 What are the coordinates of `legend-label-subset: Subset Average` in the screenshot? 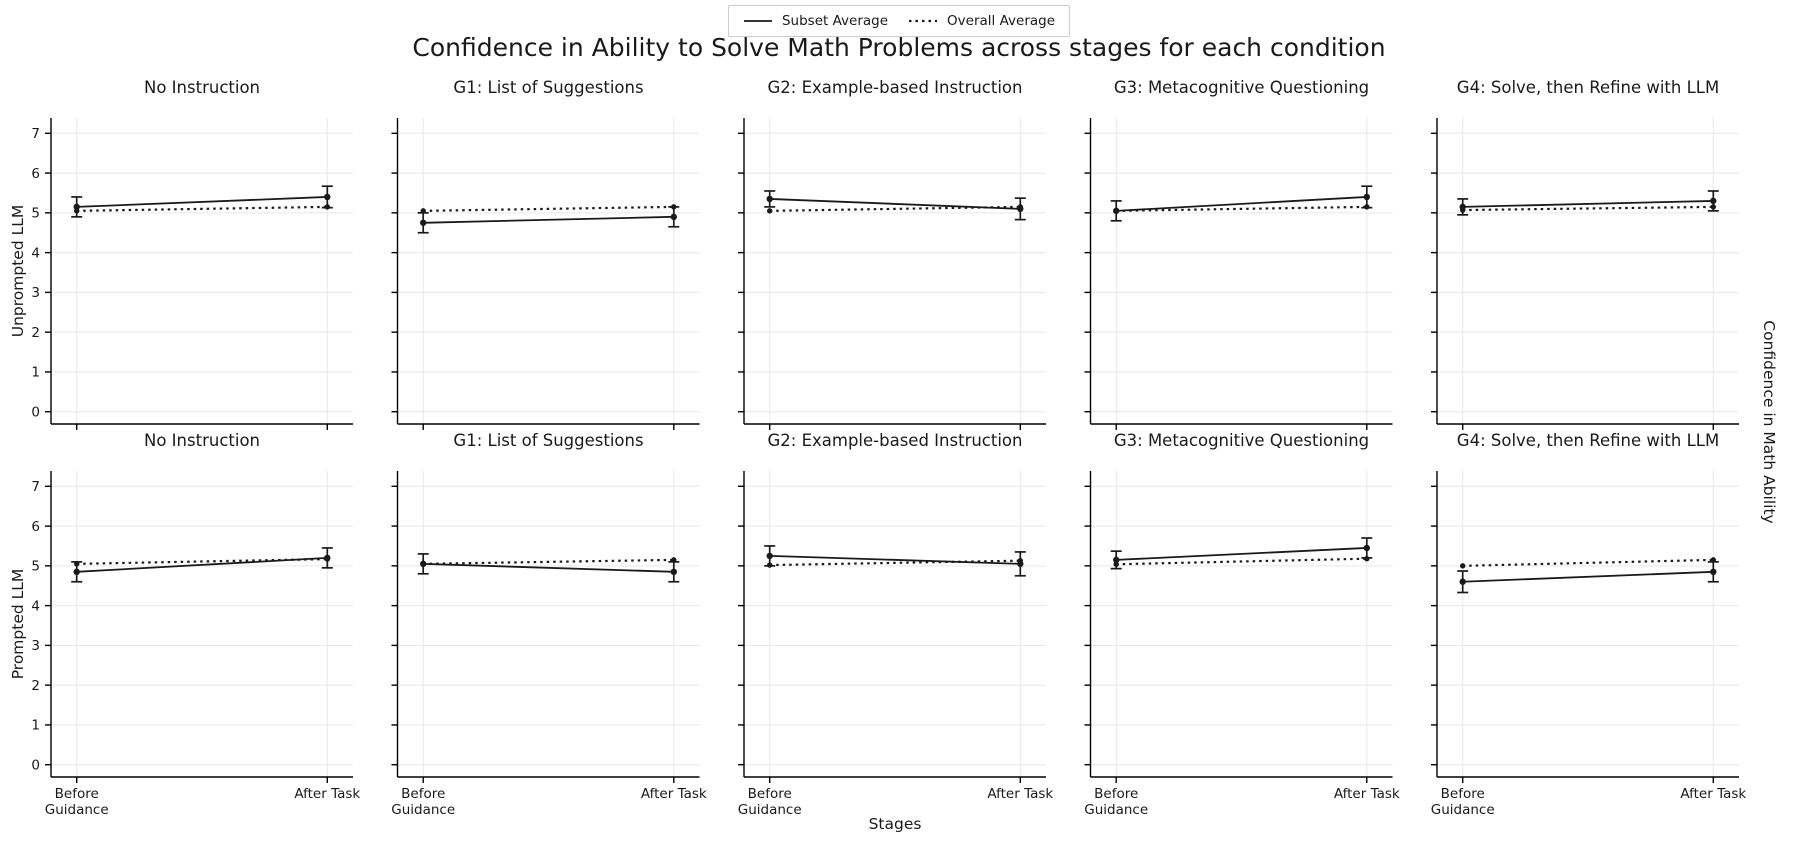 It's located at (835, 21).